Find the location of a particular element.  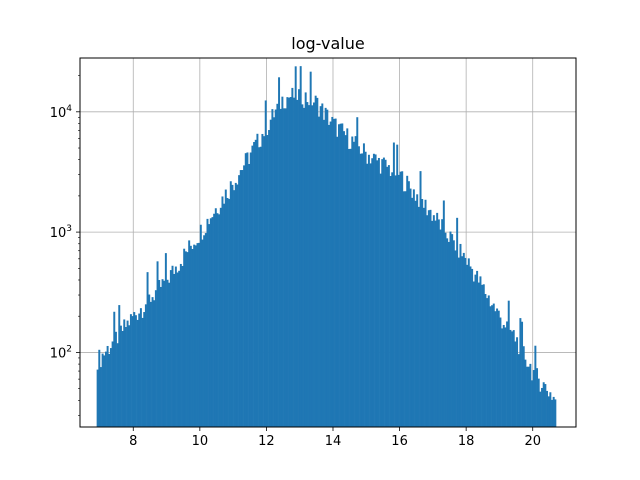

x-tick-label: 14 is located at coordinates (333, 441).